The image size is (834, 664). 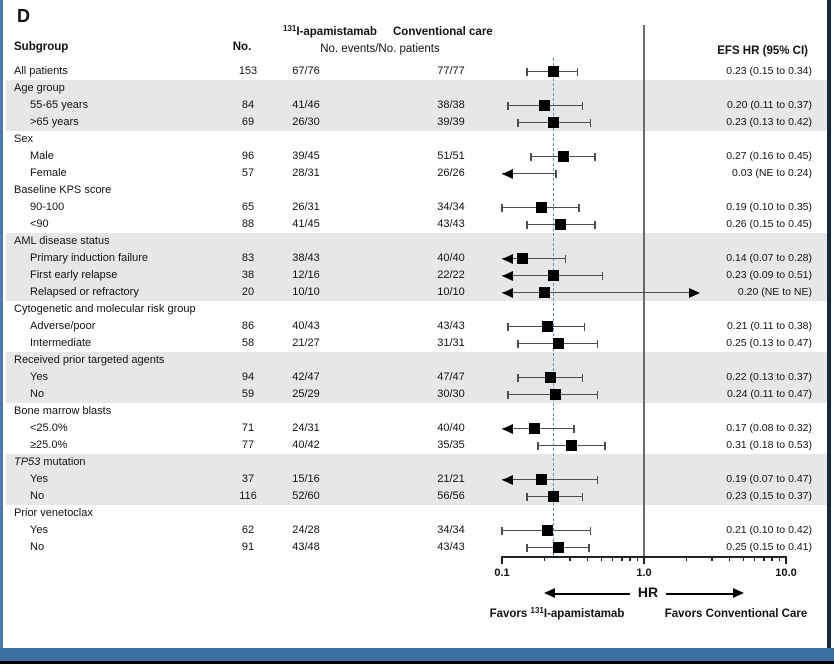 What do you see at coordinates (769, 105) in the screenshot?
I see `hr-ci-value: 0.20 (0.11 to 0.37)` at bounding box center [769, 105].